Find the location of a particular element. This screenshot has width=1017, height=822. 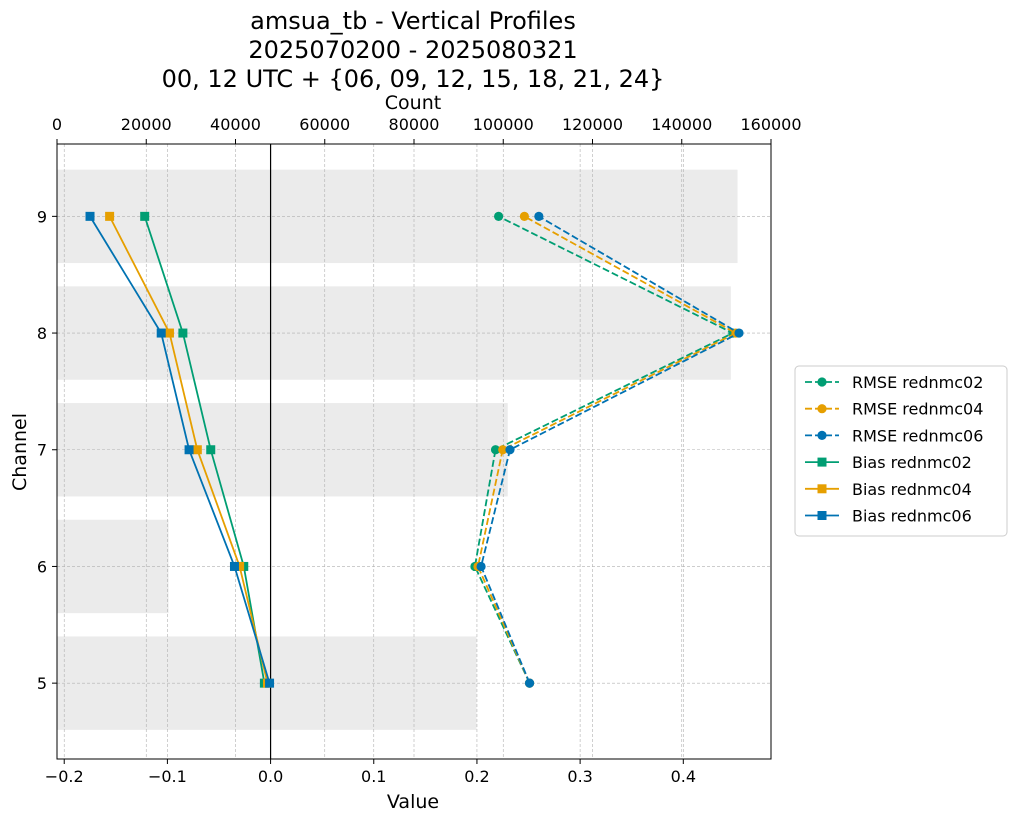

count-tick-label: 120000 is located at coordinates (592, 124).